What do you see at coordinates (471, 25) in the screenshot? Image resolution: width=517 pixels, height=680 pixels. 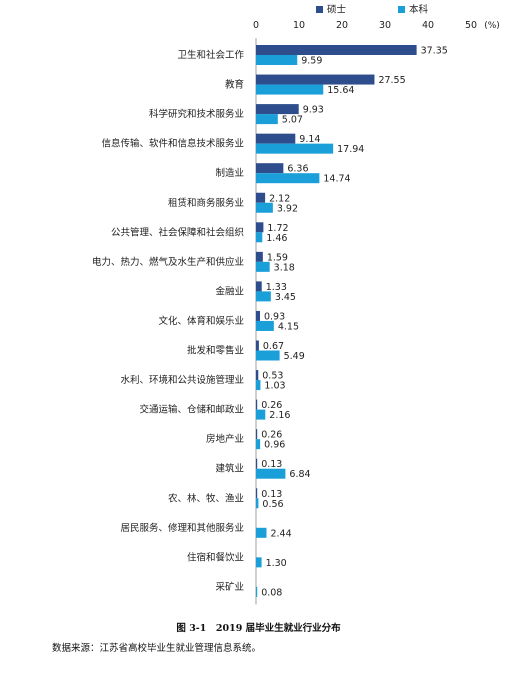 I see `x-tick-label-5: 50` at bounding box center [471, 25].